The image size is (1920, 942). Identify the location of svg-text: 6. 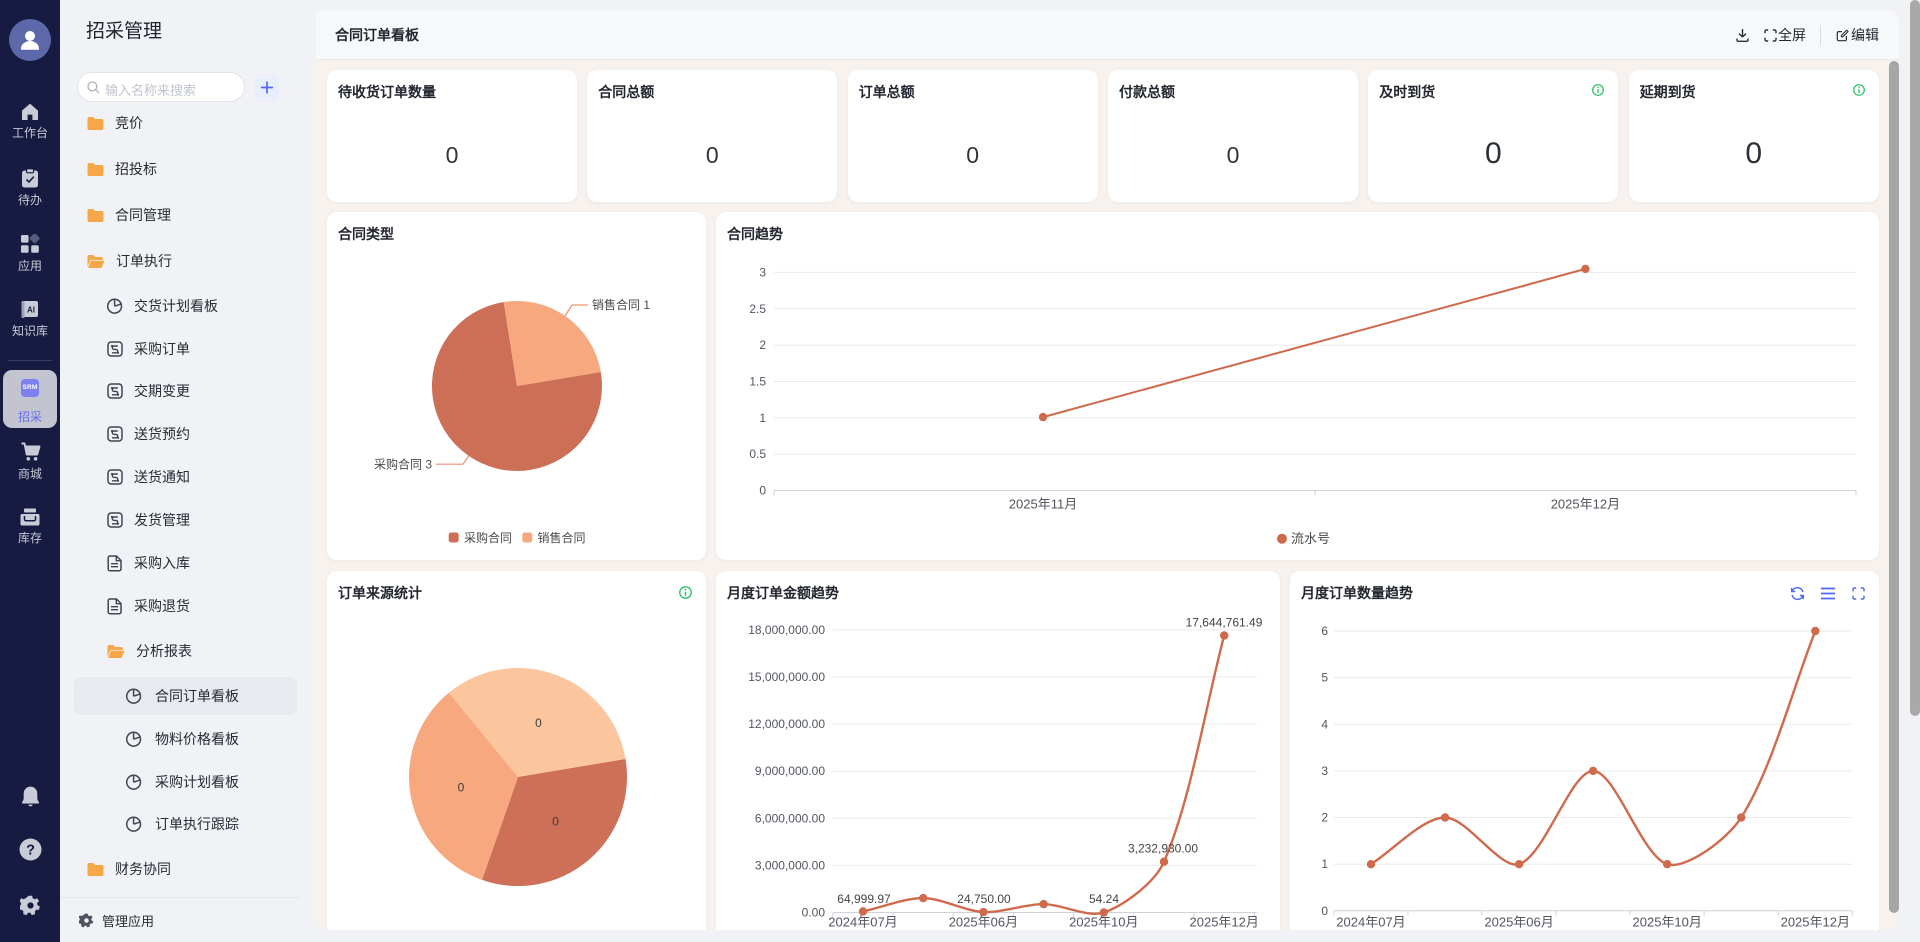
(1324, 631).